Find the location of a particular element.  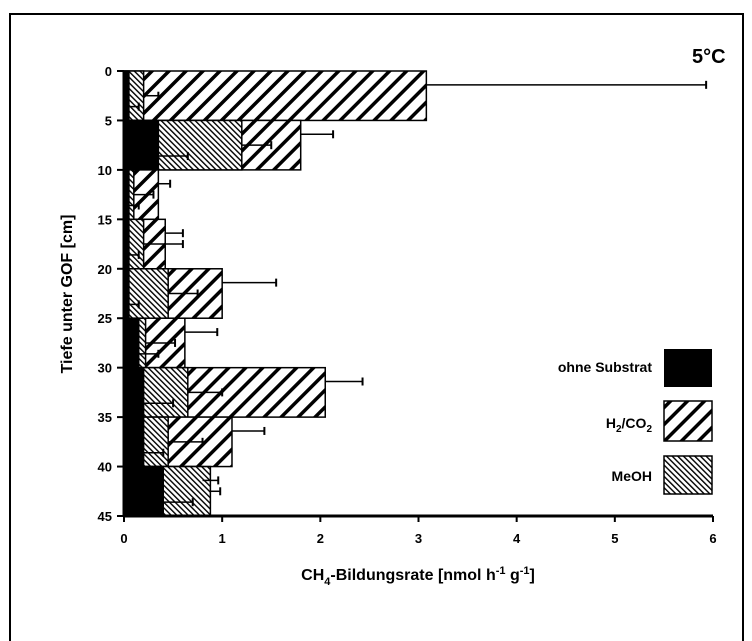

y-tick-label-5: 5 is located at coordinates (108, 120).